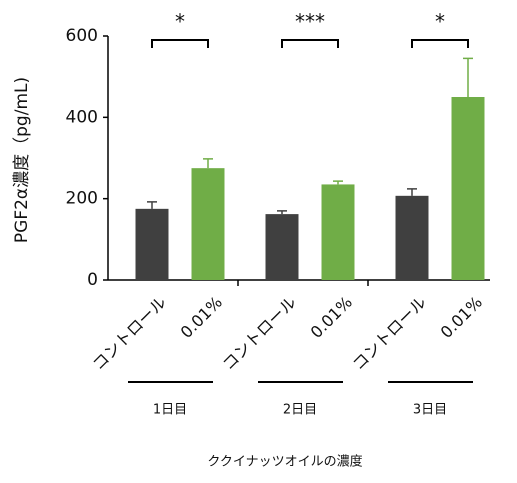 The width and height of the screenshot is (517, 483). I want to click on y-axis-label: PGF2α濃度（pg/mL), so click(22, 160).